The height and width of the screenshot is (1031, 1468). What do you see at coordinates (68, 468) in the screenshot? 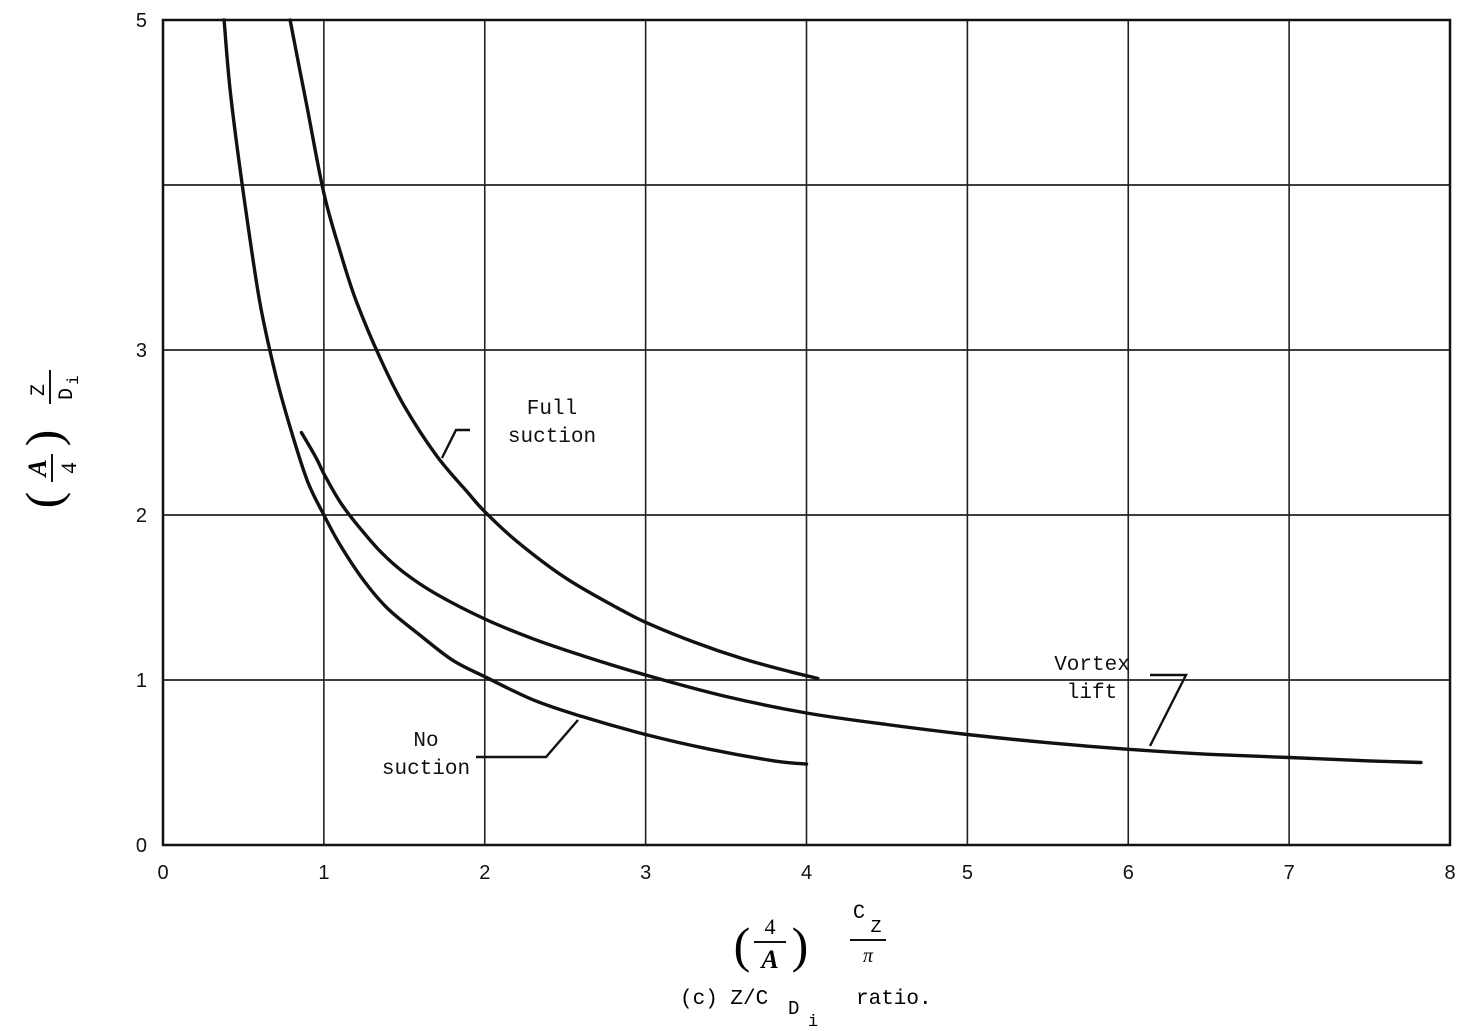
I see `y-label-factor-den: 4` at bounding box center [68, 468].